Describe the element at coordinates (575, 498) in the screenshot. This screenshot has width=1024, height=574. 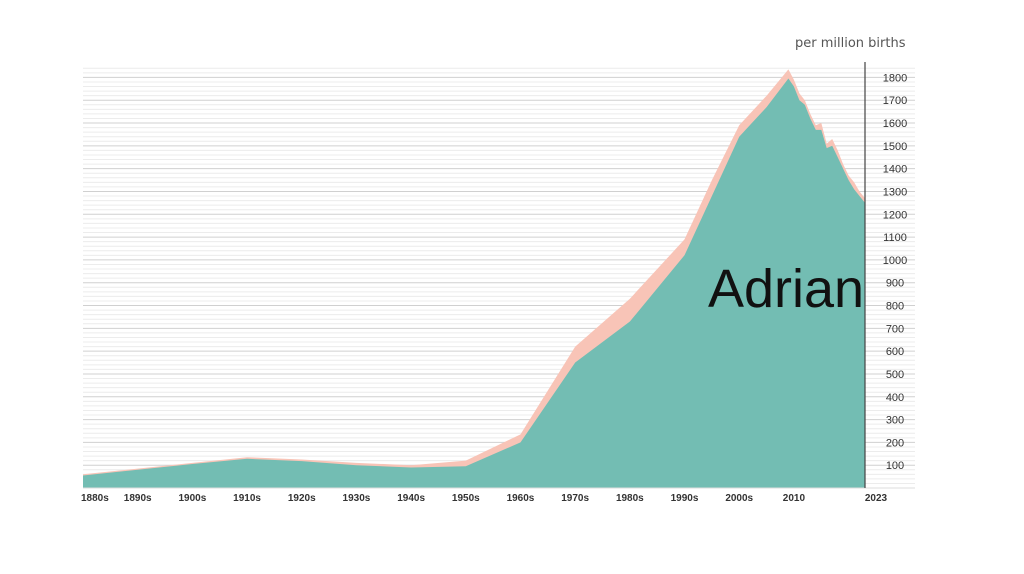
I see `x-tick-label: 1970s` at that location.